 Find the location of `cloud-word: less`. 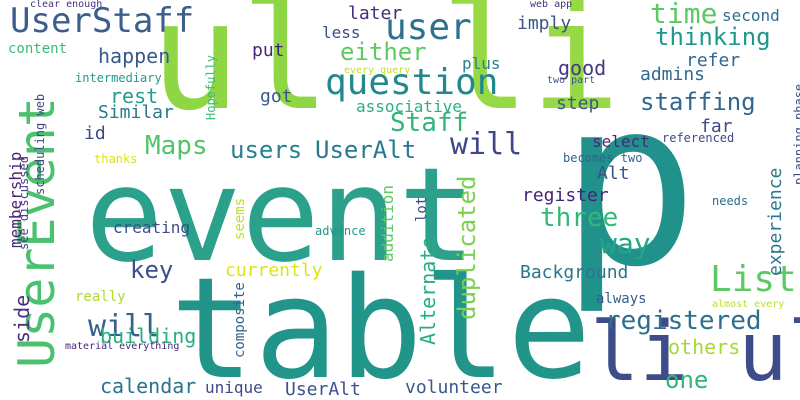

cloud-word: less is located at coordinates (341, 32).